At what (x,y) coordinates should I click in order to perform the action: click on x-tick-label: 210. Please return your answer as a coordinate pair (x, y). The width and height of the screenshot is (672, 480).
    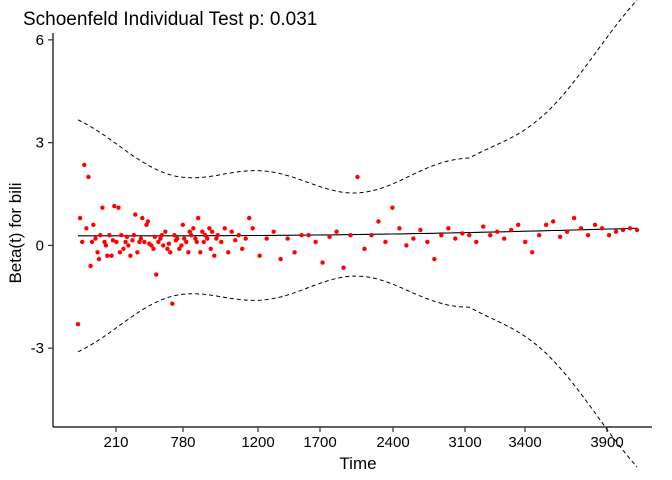
    Looking at the image, I should click on (115, 442).